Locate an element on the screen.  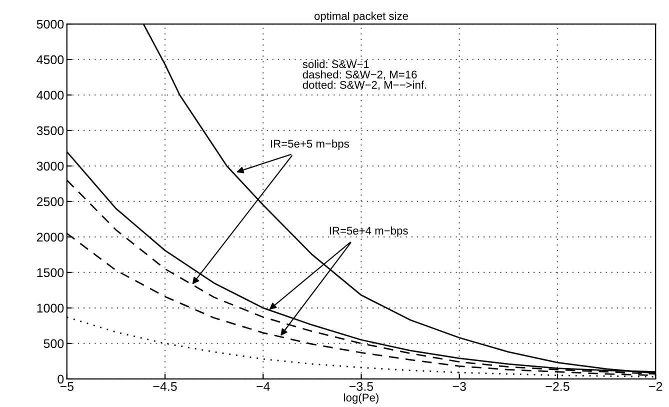
y-tick-label: 3500 is located at coordinates (50, 131).